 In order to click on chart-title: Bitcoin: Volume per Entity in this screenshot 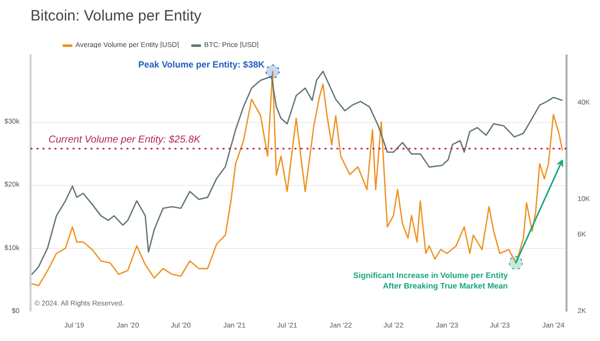, I will do `click(116, 16)`.